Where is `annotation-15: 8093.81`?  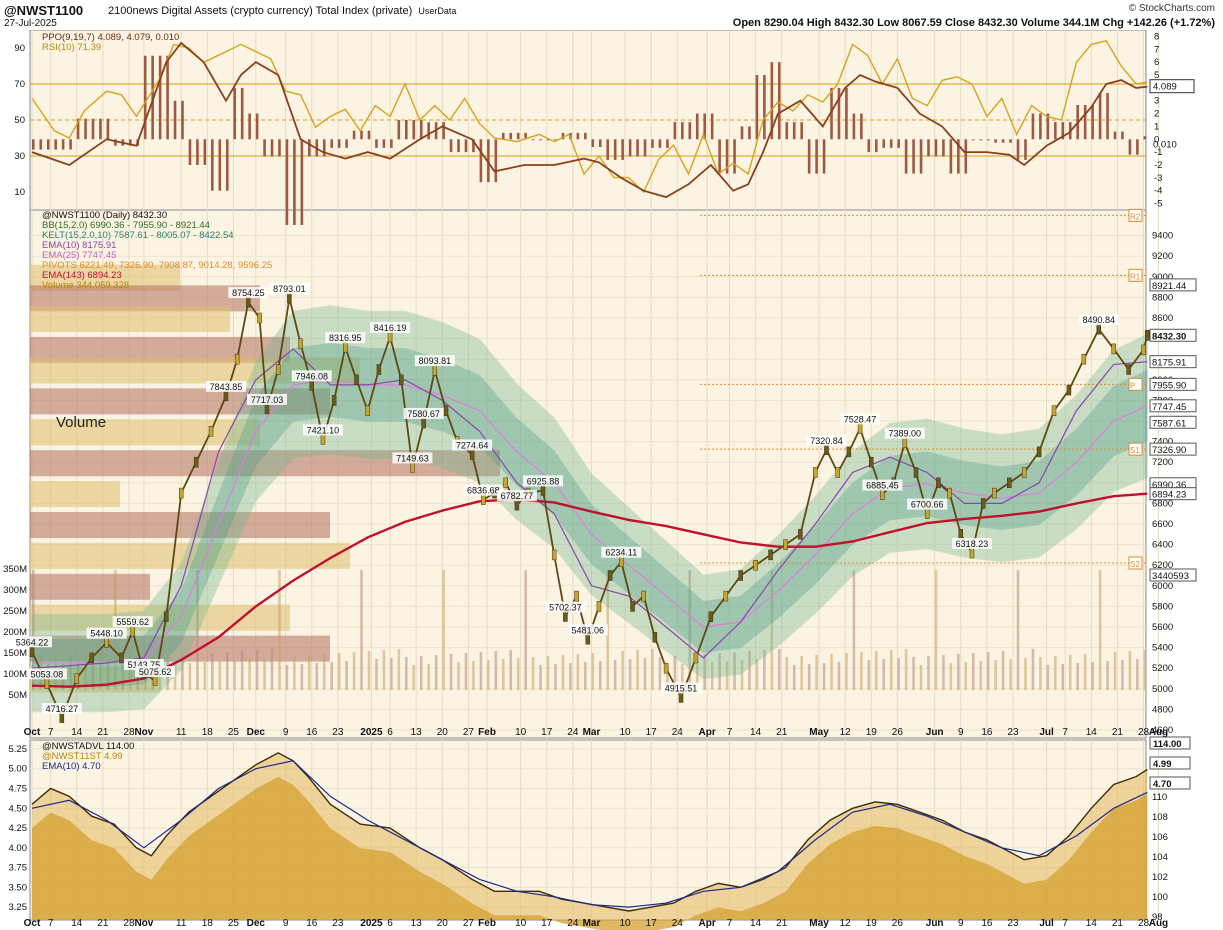
annotation-15: 8093.81 is located at coordinates (435, 361).